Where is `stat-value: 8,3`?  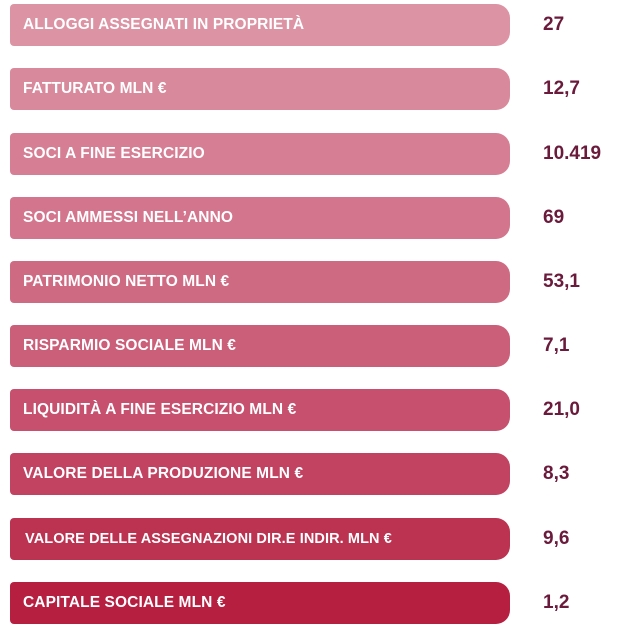
stat-value: 8,3 is located at coordinates (556, 473).